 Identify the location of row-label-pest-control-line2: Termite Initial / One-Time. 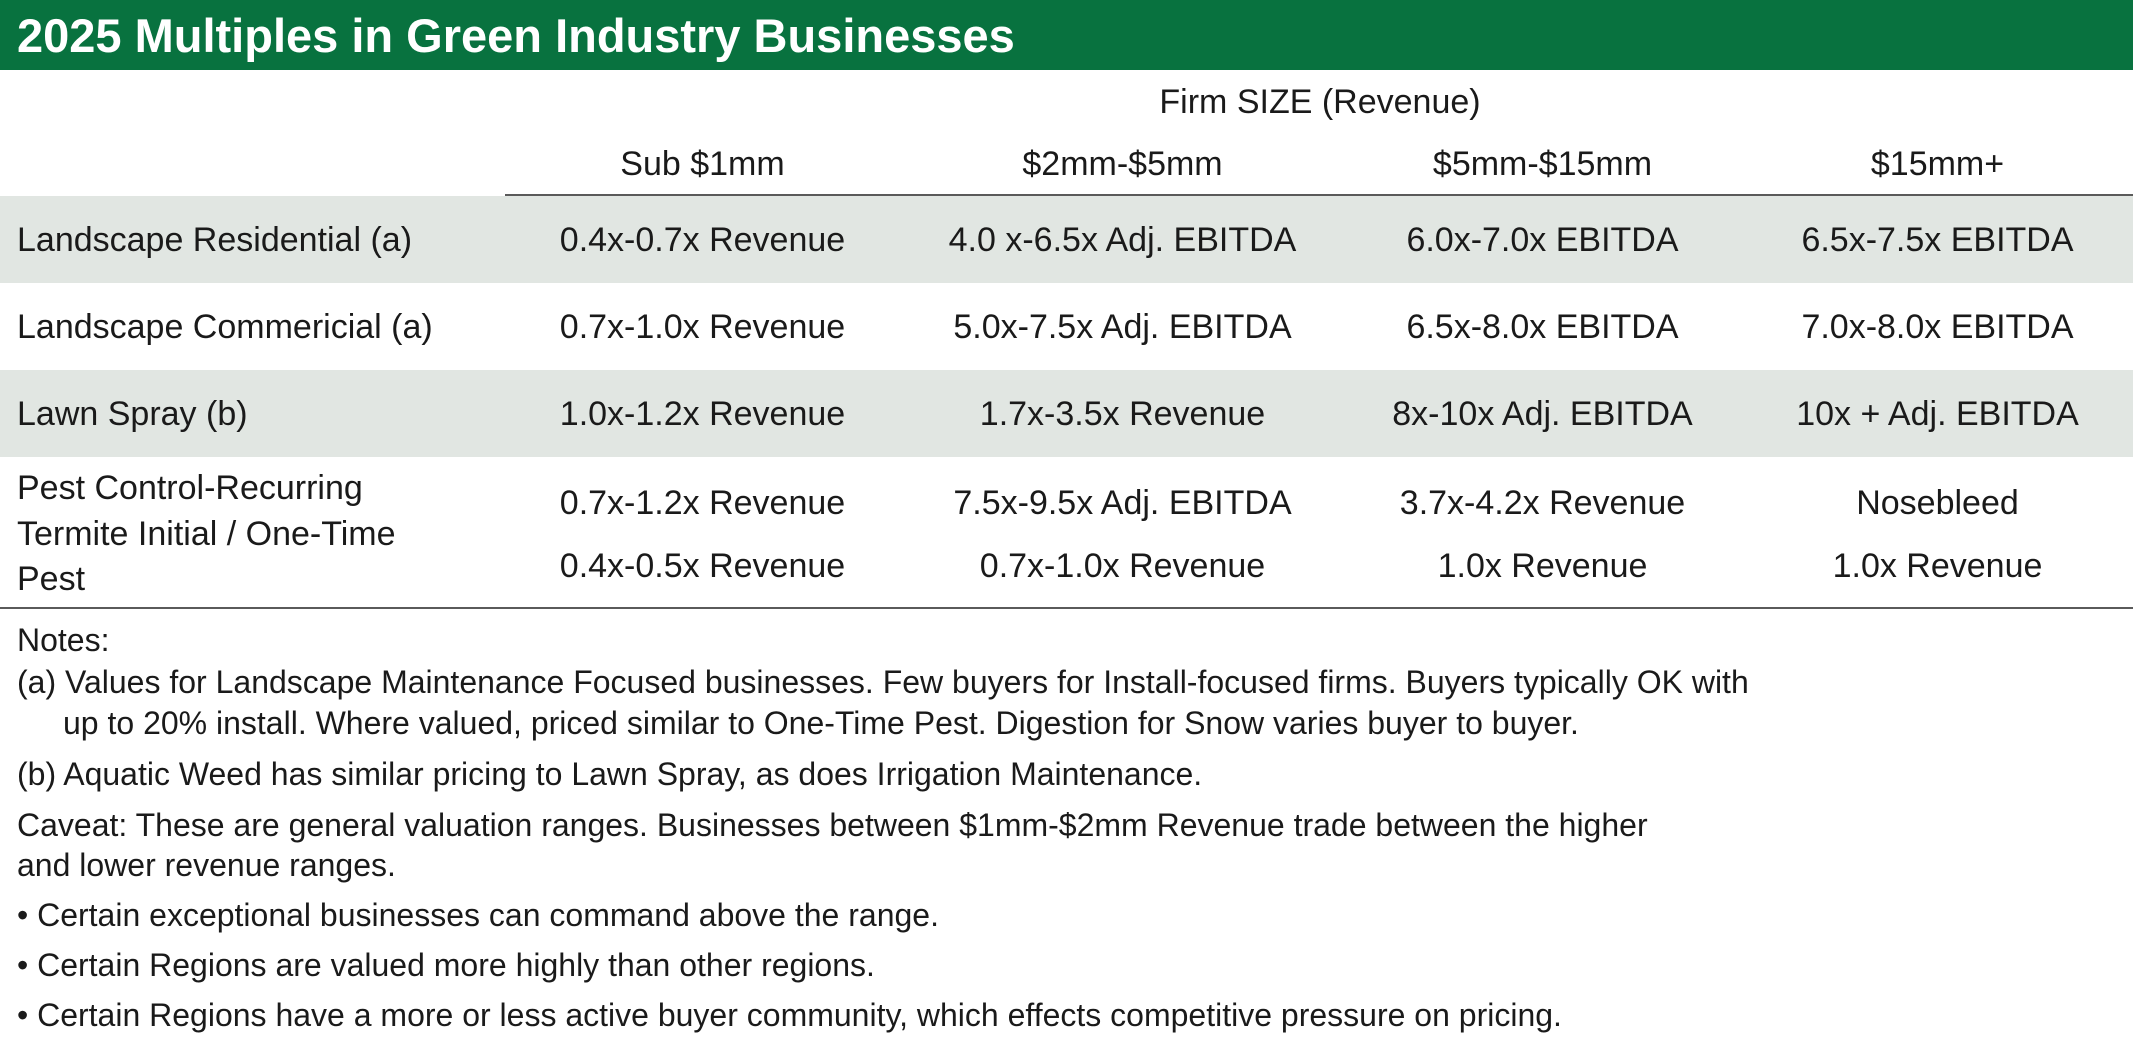
(206, 534).